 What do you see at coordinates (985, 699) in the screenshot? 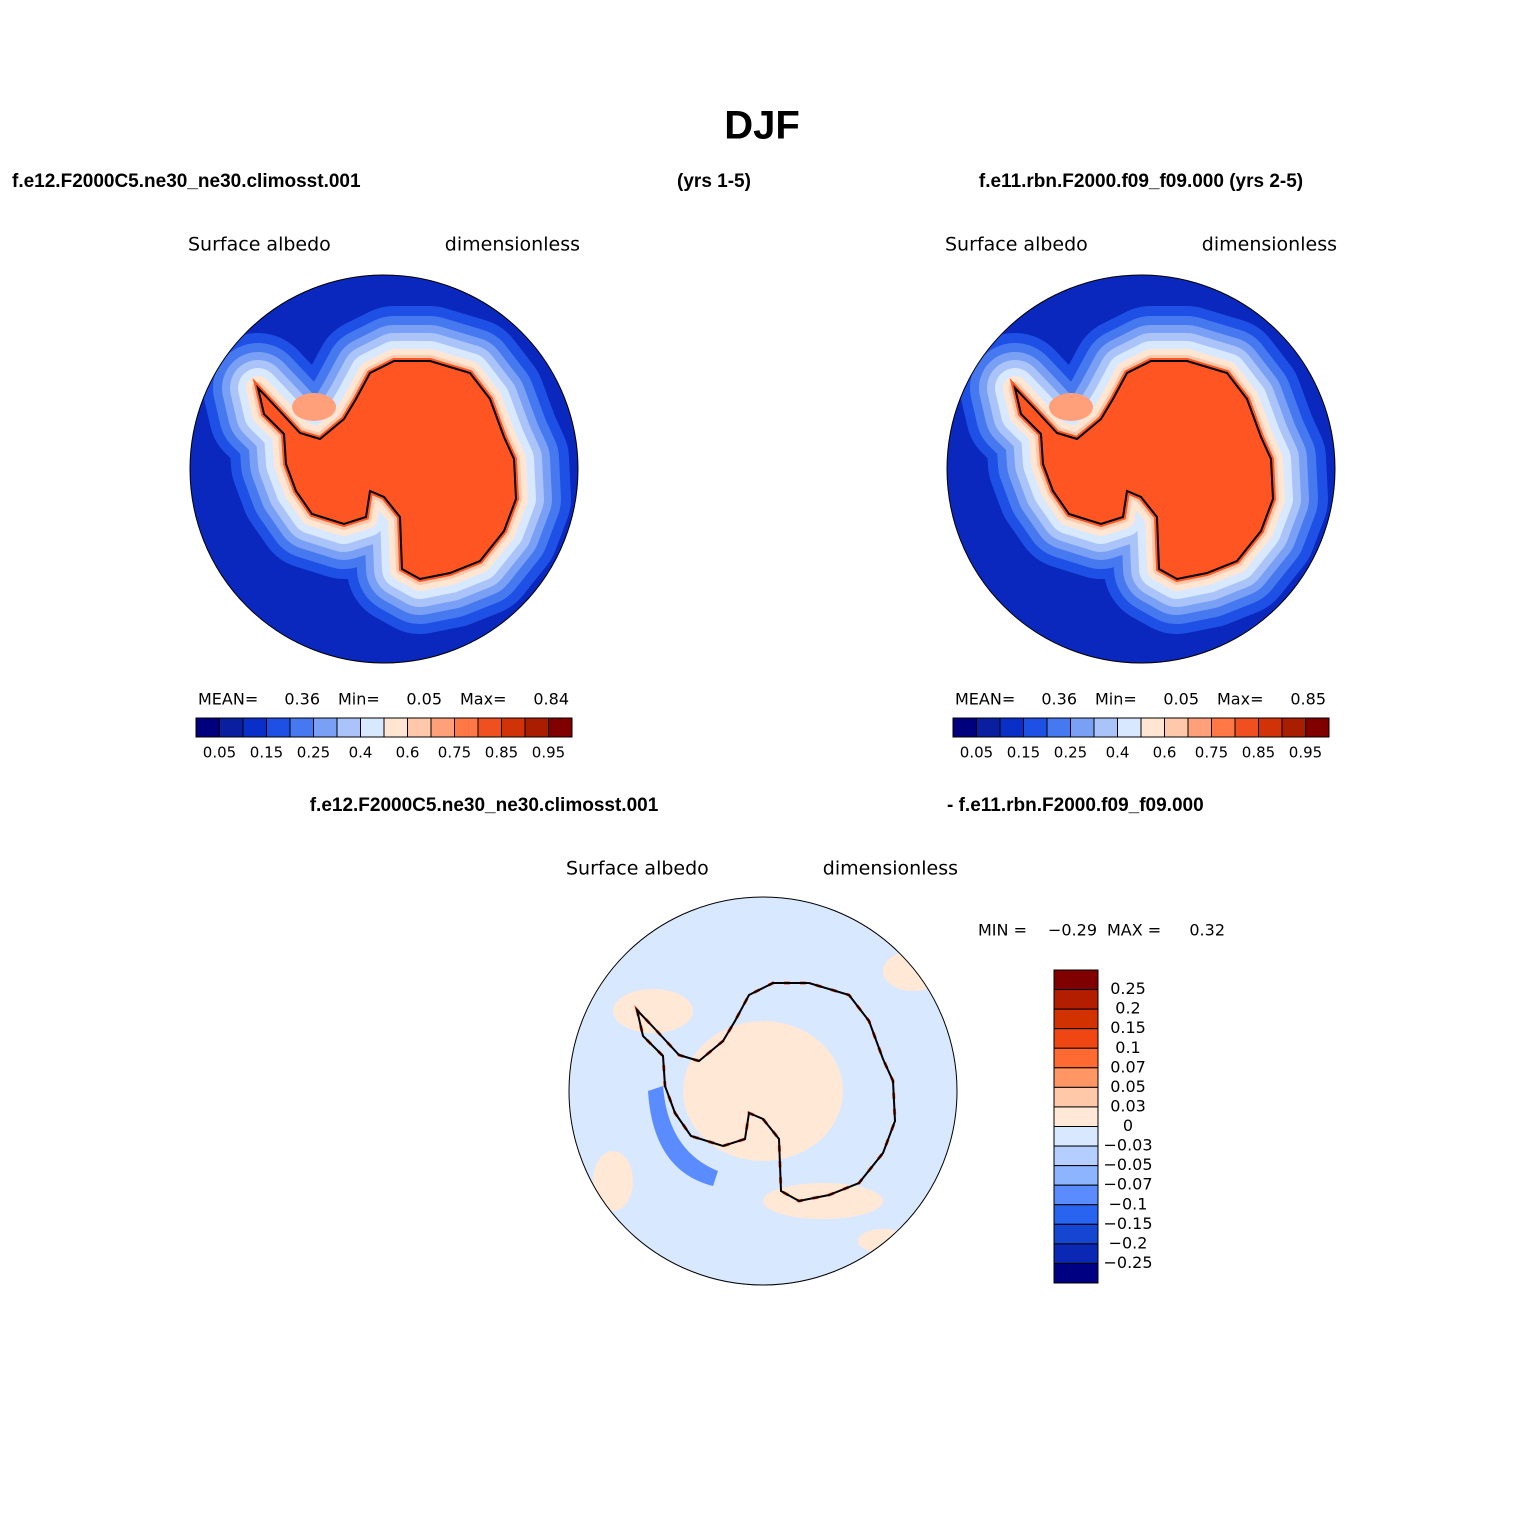
I see `stat: MEAN=` at bounding box center [985, 699].